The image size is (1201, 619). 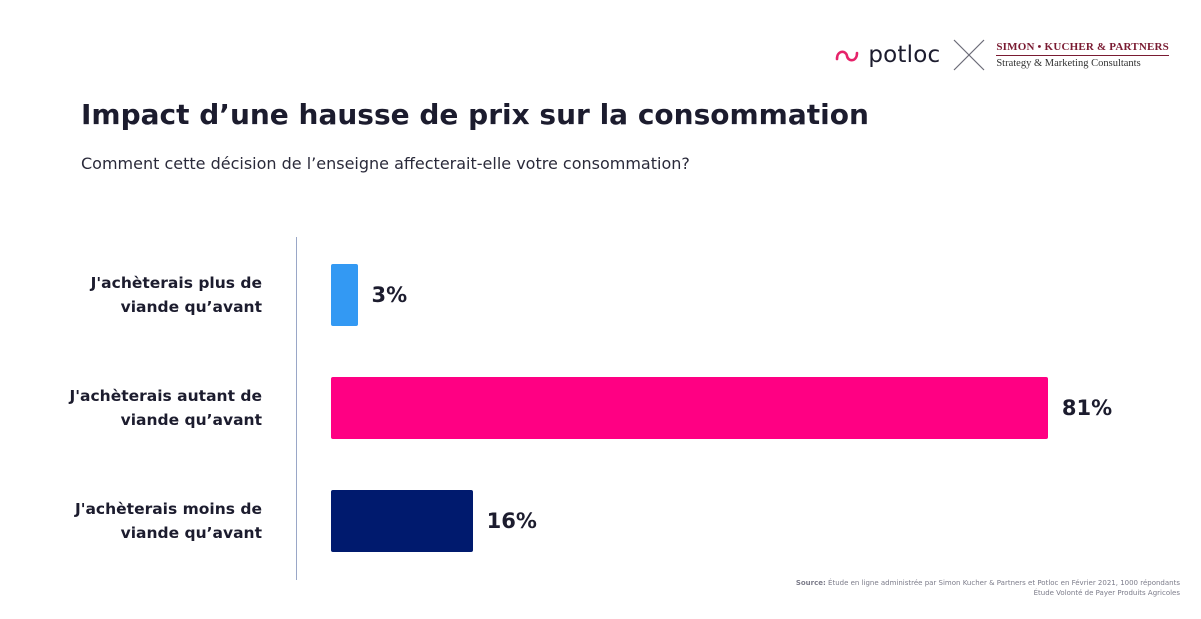 What do you see at coordinates (1082, 48) in the screenshot?
I see `partner-name: SIMON • KUCHER & PARTNERS` at bounding box center [1082, 48].